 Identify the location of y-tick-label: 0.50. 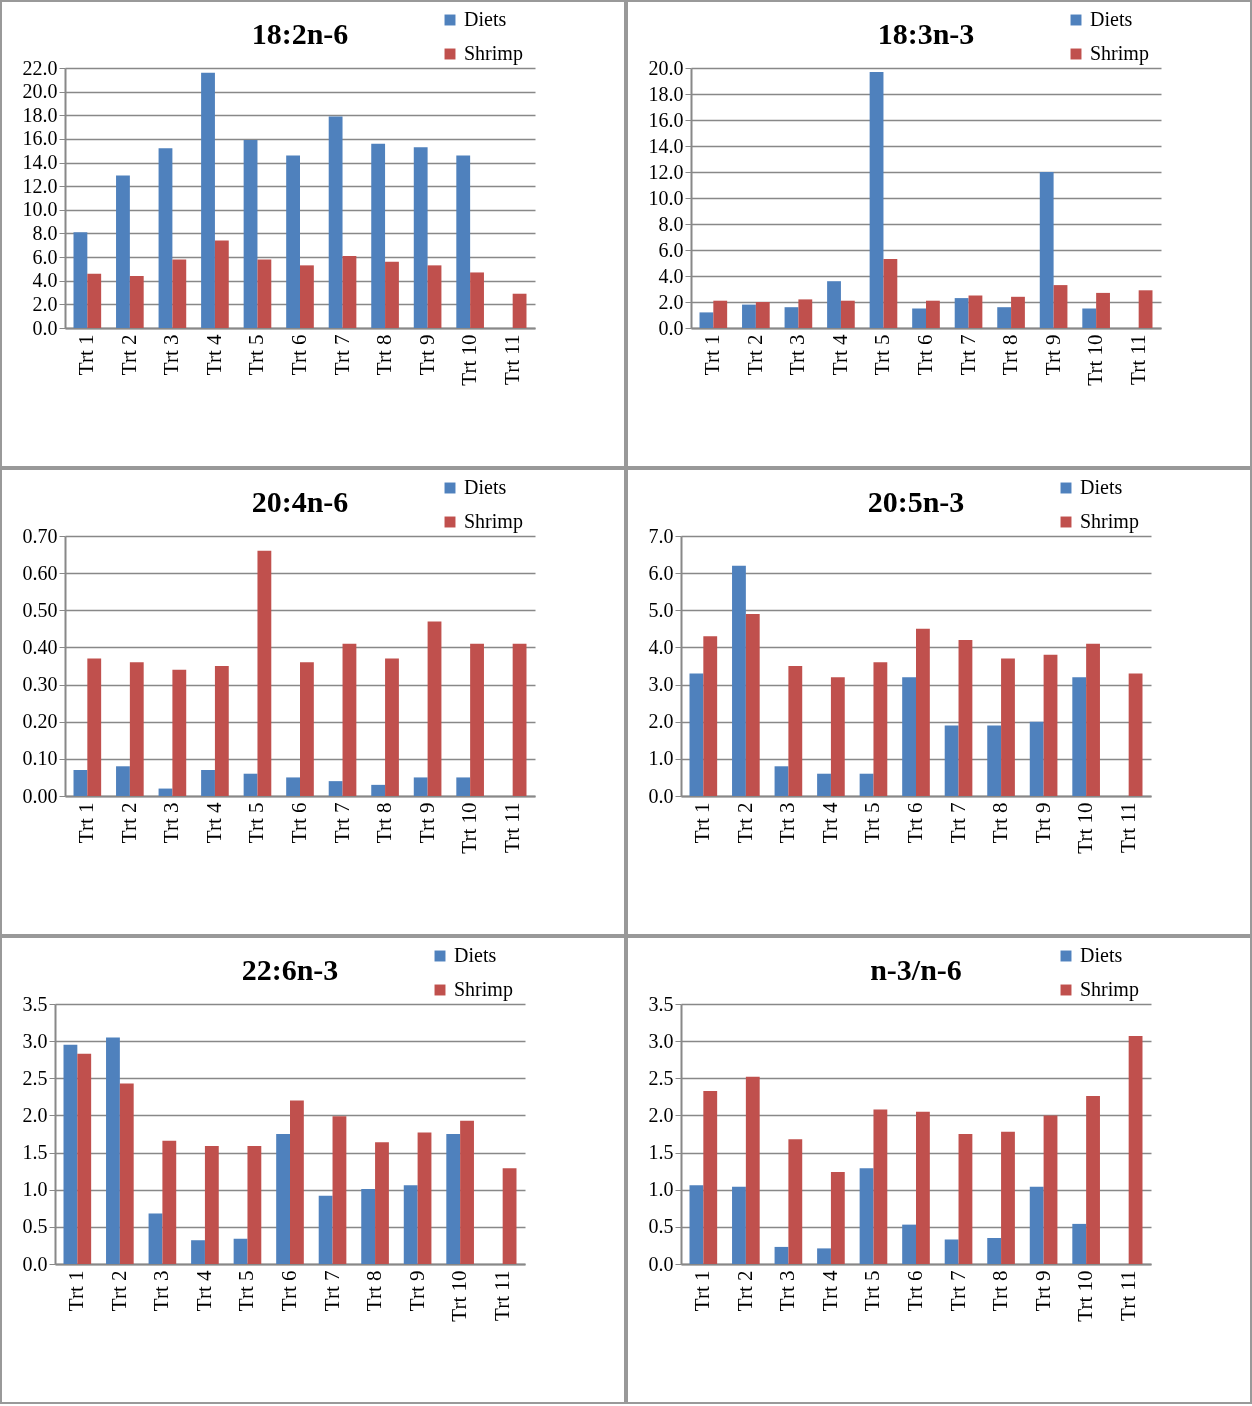
(40, 609).